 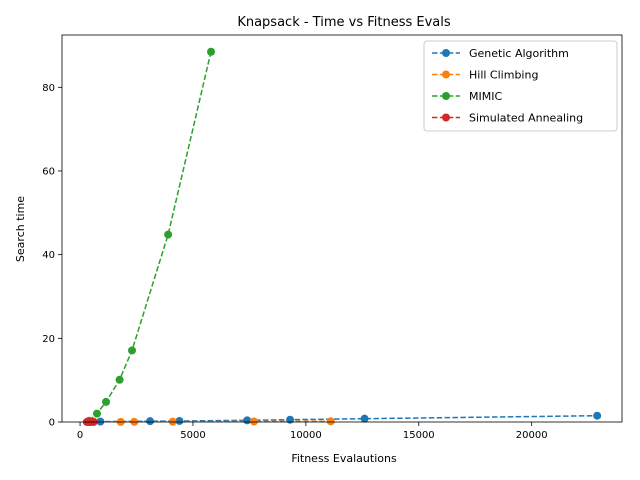 What do you see at coordinates (48, 339) in the screenshot?
I see `y-tick-label: 20` at bounding box center [48, 339].